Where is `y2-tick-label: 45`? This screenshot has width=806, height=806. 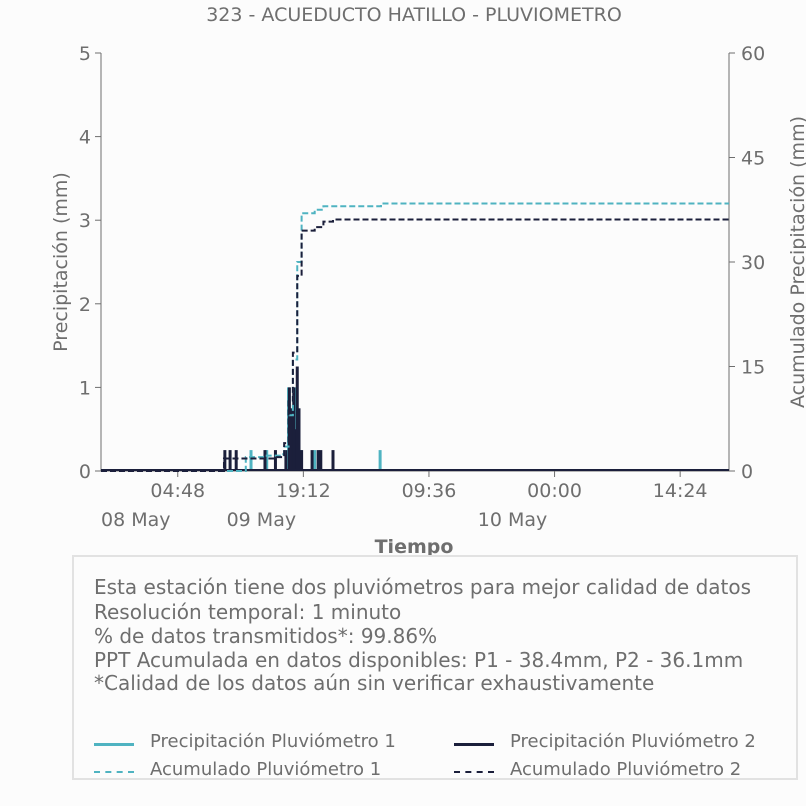
y2-tick-label: 45 is located at coordinates (753, 159).